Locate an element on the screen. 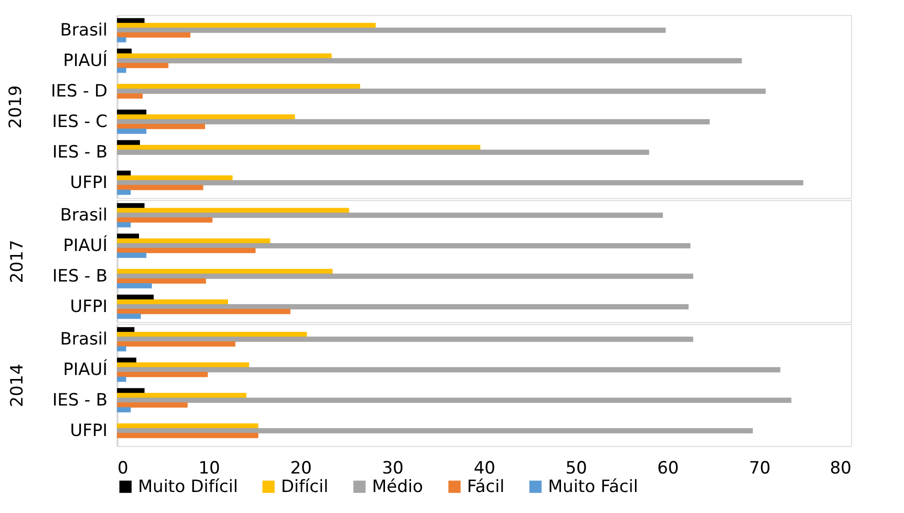 The width and height of the screenshot is (904, 513). legend-label: Muito Difícil is located at coordinates (188, 486).